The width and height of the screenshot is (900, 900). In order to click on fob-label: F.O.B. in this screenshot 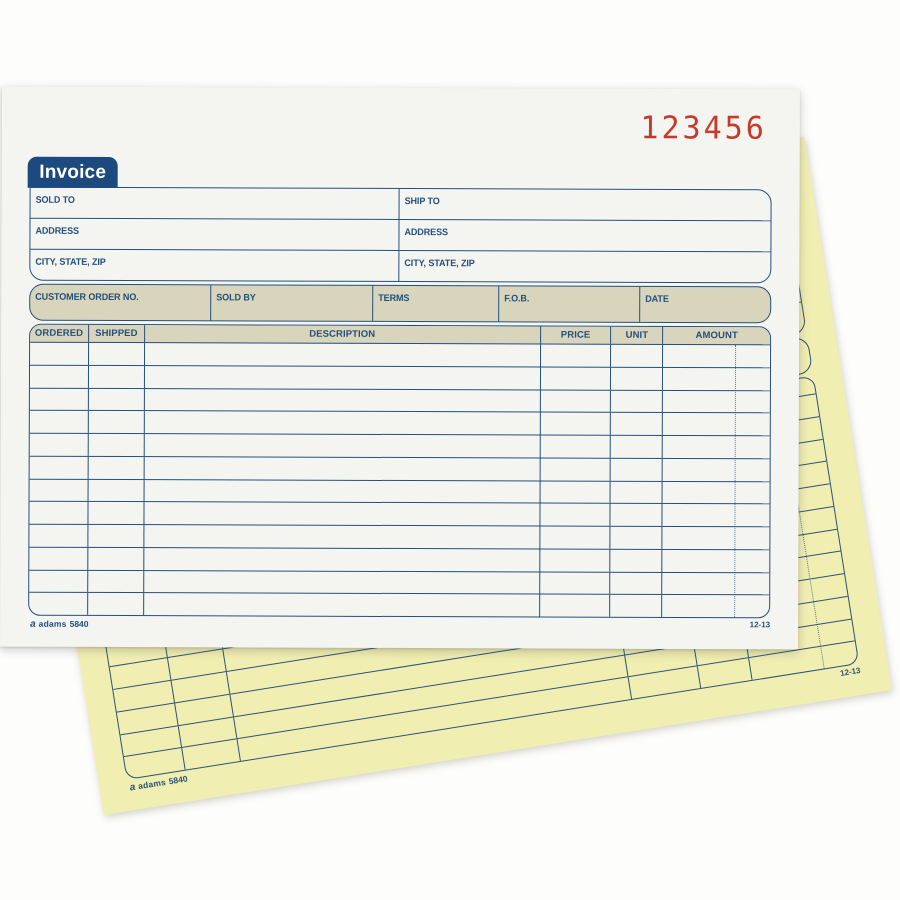, I will do `click(517, 299)`.